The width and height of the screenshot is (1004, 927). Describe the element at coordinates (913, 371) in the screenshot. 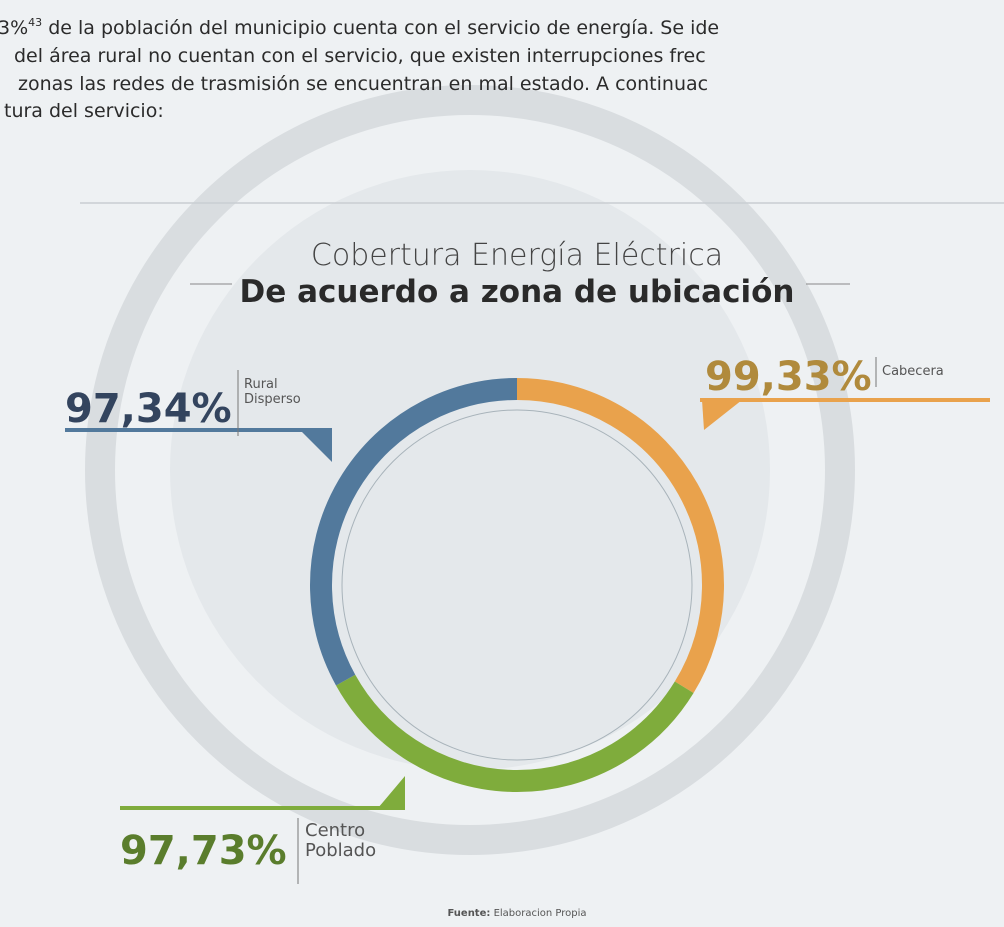

I see `category-label: Cabecera` at that location.